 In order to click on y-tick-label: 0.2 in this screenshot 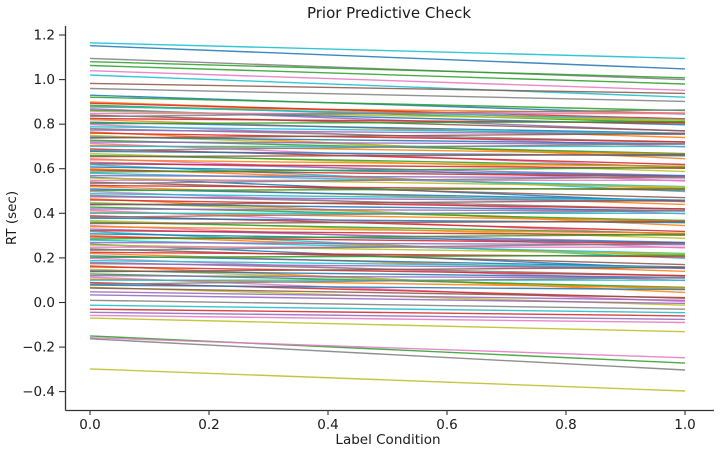, I will do `click(44, 258)`.